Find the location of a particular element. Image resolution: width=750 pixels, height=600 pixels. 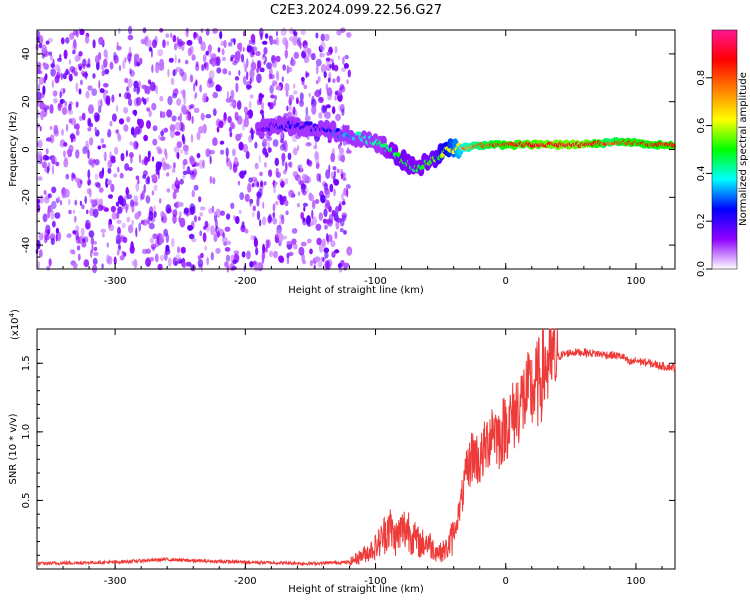

x-tick-label: 0 is located at coordinates (506, 581).